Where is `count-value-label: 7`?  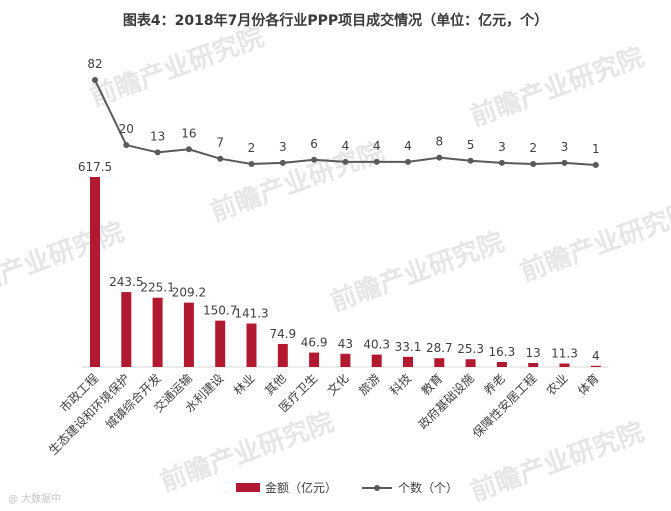 count-value-label: 7 is located at coordinates (220, 143).